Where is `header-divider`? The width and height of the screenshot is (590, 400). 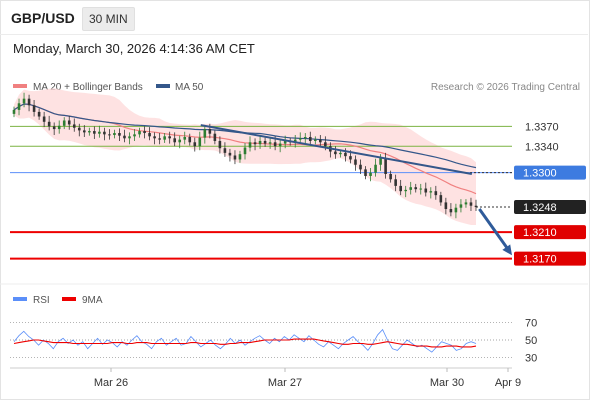 header-divider is located at coordinates (294, 34).